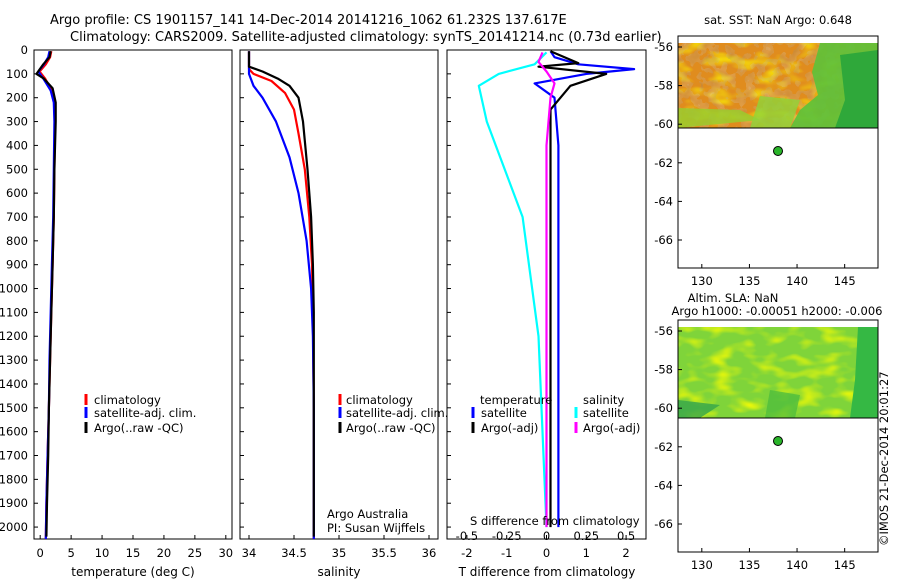 The image size is (900, 580). What do you see at coordinates (884, 458) in the screenshot?
I see `imos-watermark: ©IMOS 21-Dec-2014 20:01:27` at bounding box center [884, 458].